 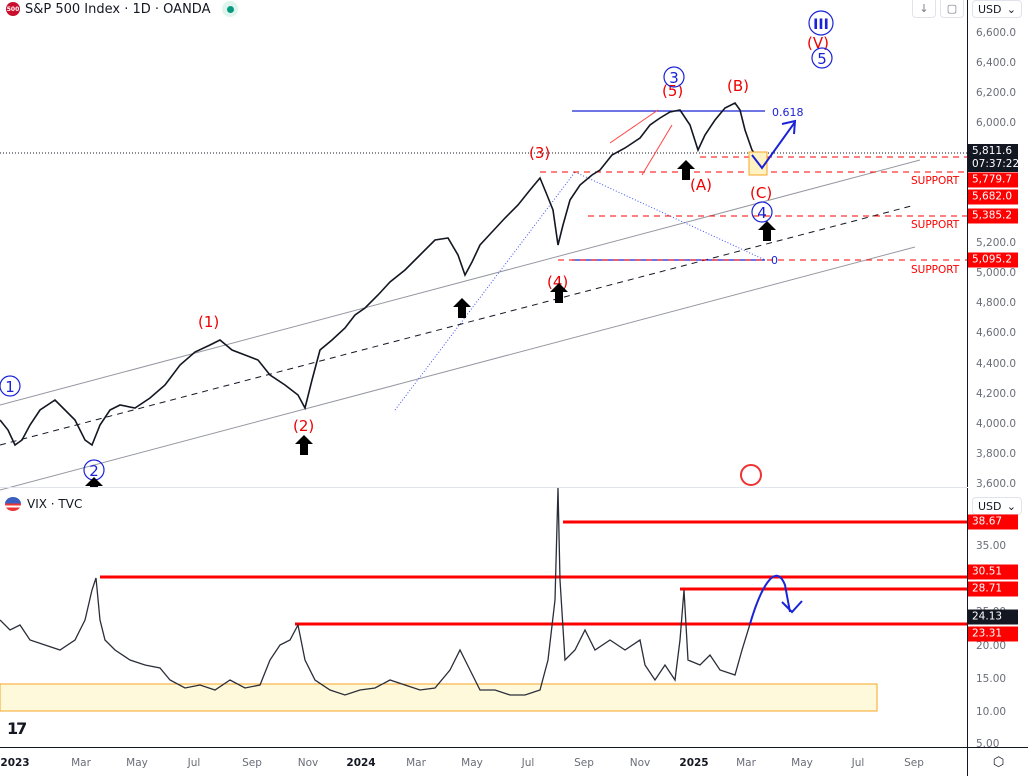 I want to click on price-tick: 4,000.0, so click(x=996, y=424).